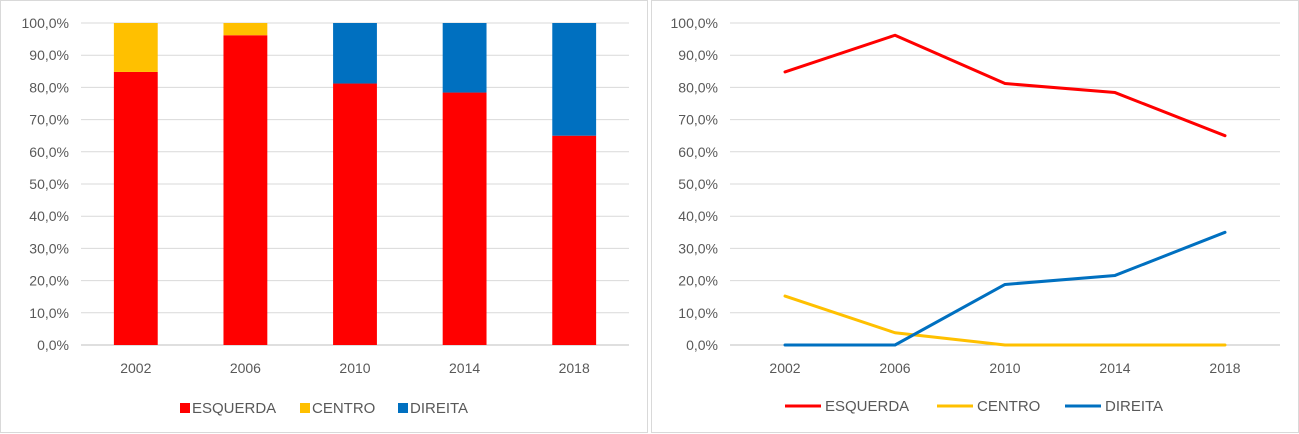 This screenshot has height=434, width=1299. Describe the element at coordinates (403, 408) in the screenshot. I see `legend-marker-direita` at that location.